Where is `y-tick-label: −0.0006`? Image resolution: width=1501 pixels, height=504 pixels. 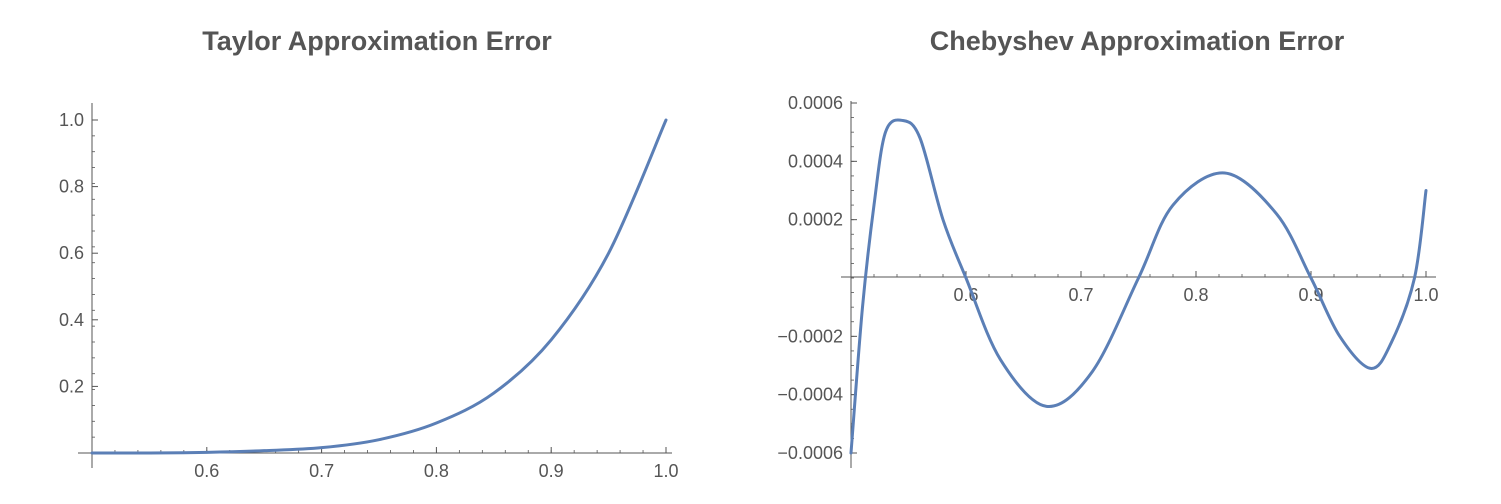 y-tick-label: −0.0006 is located at coordinates (810, 453).